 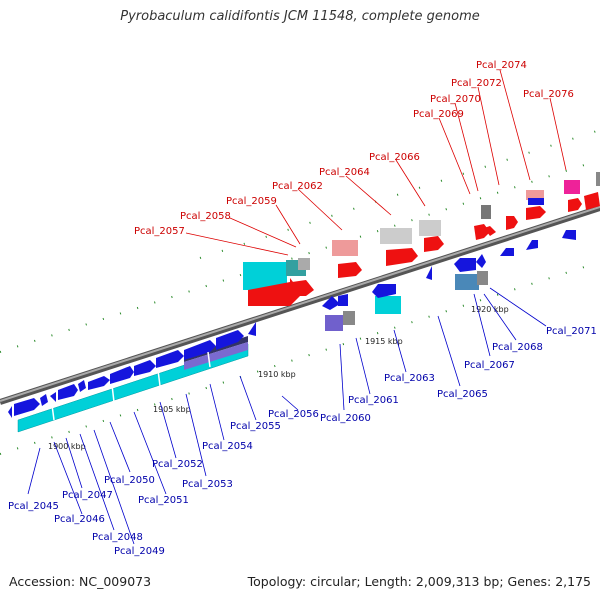 What do you see at coordinates (490, 309) in the screenshot?
I see `scale-label-1920: 1920 kbp` at bounding box center [490, 309].